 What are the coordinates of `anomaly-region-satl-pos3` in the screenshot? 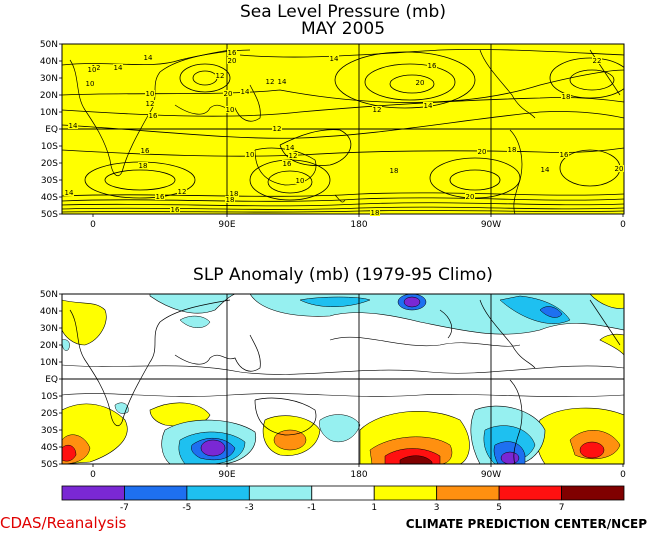 It's located at (69, 453).